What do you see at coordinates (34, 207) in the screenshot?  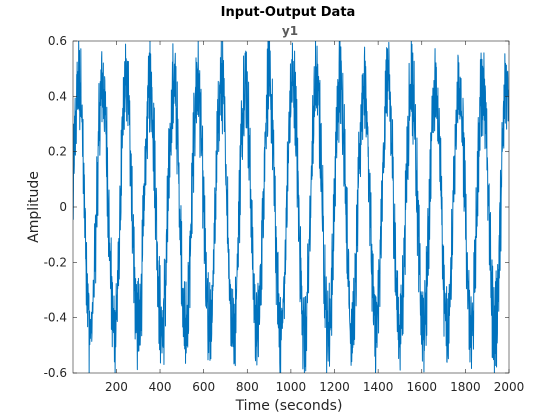 I see `y-axis-label: Amplitude` at bounding box center [34, 207].